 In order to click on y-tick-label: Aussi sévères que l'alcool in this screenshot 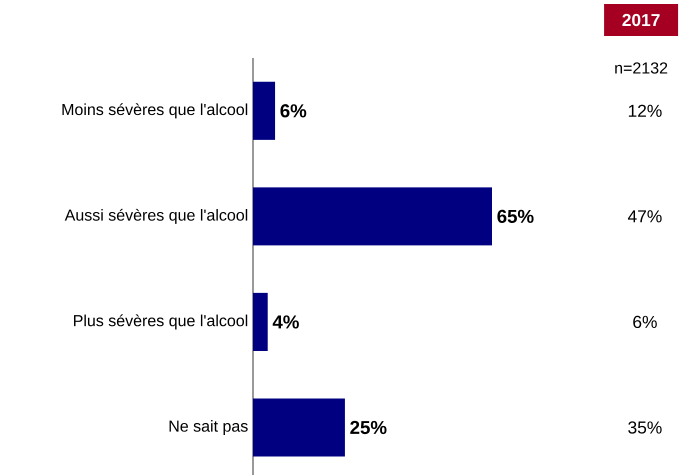, I will do `click(156, 216)`.